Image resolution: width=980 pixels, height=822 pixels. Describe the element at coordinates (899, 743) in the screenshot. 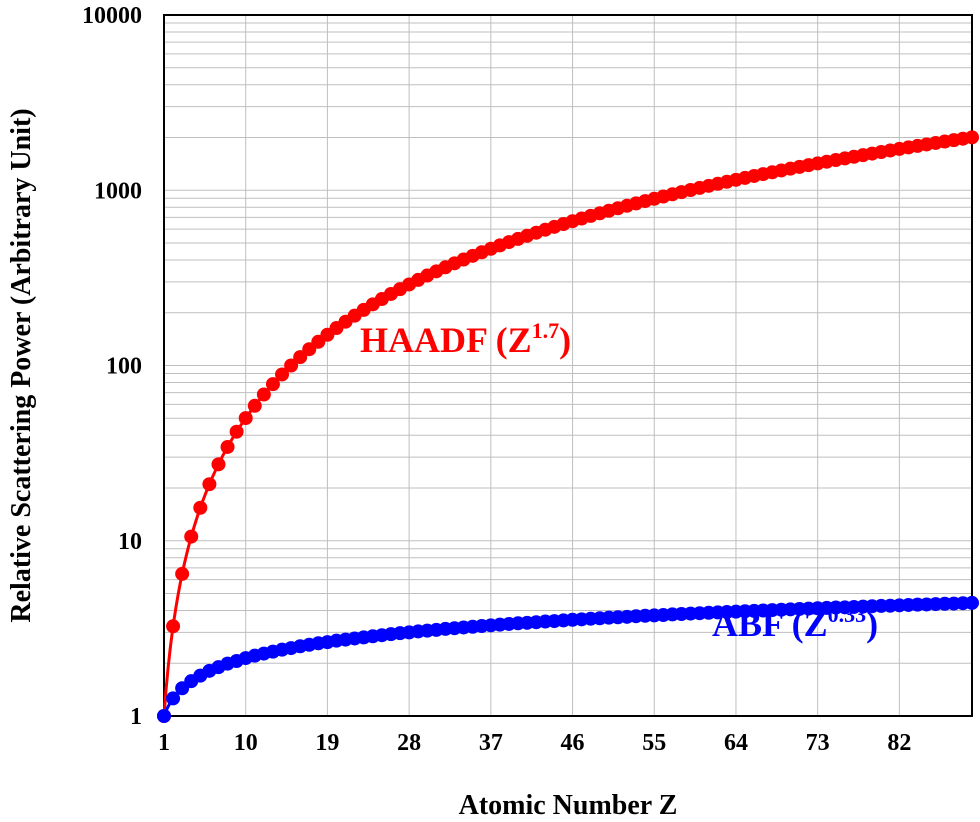

I see `x-tick-label: 82` at that location.